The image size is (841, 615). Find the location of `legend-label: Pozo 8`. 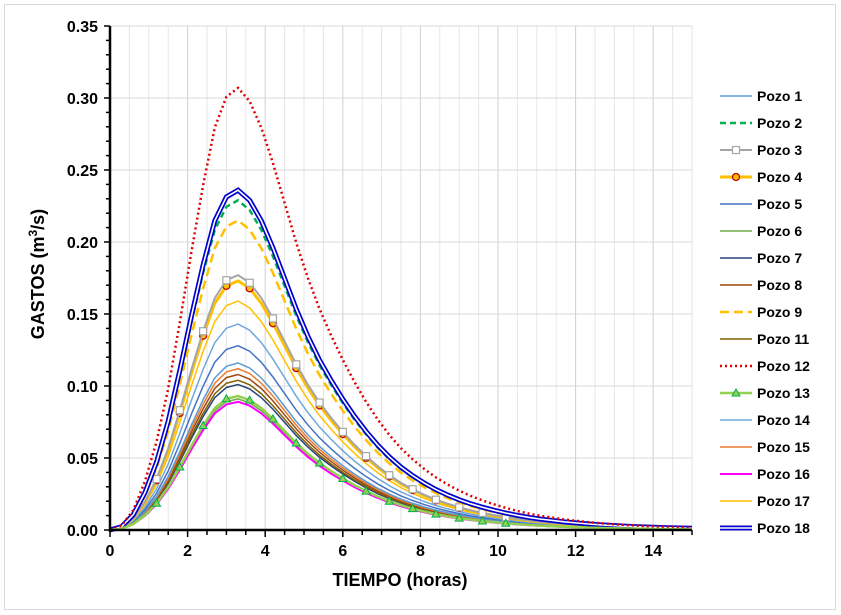

legend-label: Pozo 8 is located at coordinates (779, 285).